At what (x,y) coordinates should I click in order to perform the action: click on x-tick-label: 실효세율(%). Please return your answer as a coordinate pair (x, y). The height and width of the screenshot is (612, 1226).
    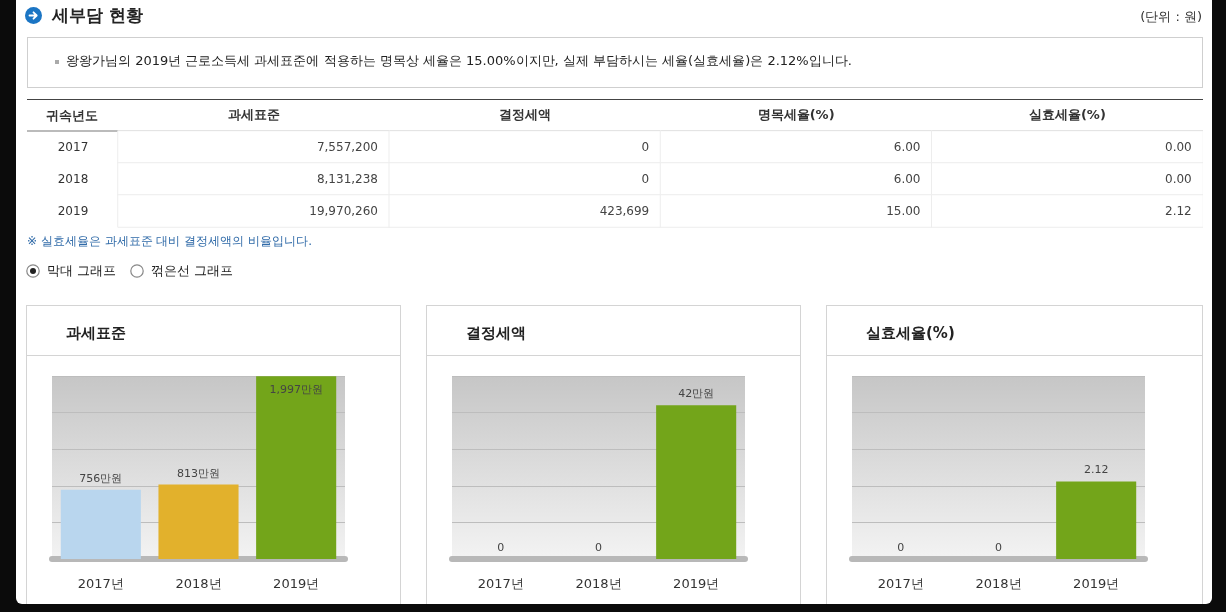
    Looking at the image, I should click on (1067, 114).